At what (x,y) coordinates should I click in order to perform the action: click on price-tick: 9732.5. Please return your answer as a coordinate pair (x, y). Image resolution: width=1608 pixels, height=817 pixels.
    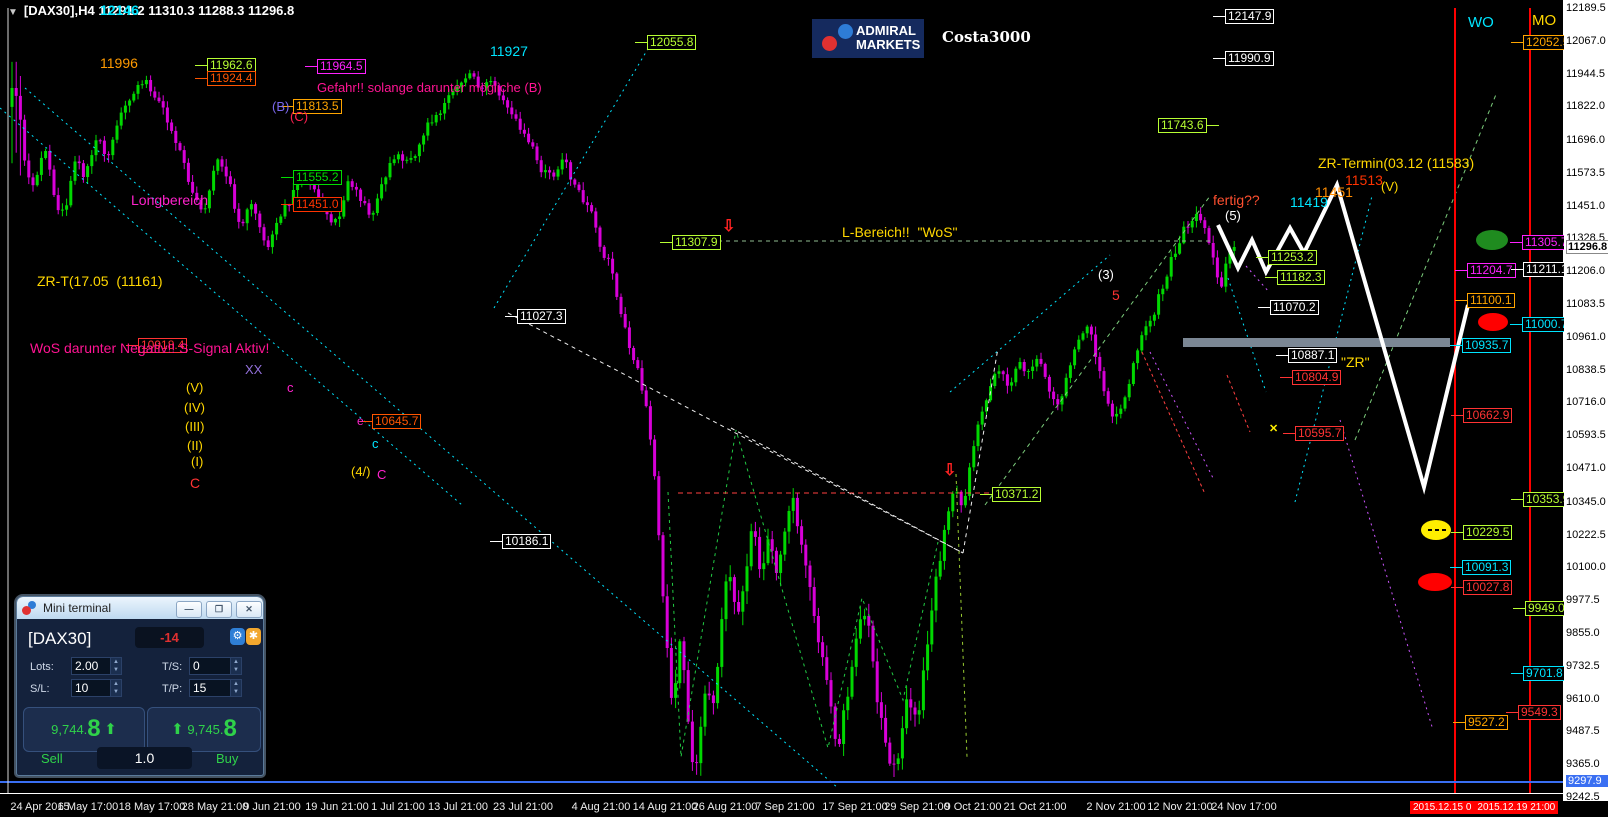
    Looking at the image, I should click on (1583, 666).